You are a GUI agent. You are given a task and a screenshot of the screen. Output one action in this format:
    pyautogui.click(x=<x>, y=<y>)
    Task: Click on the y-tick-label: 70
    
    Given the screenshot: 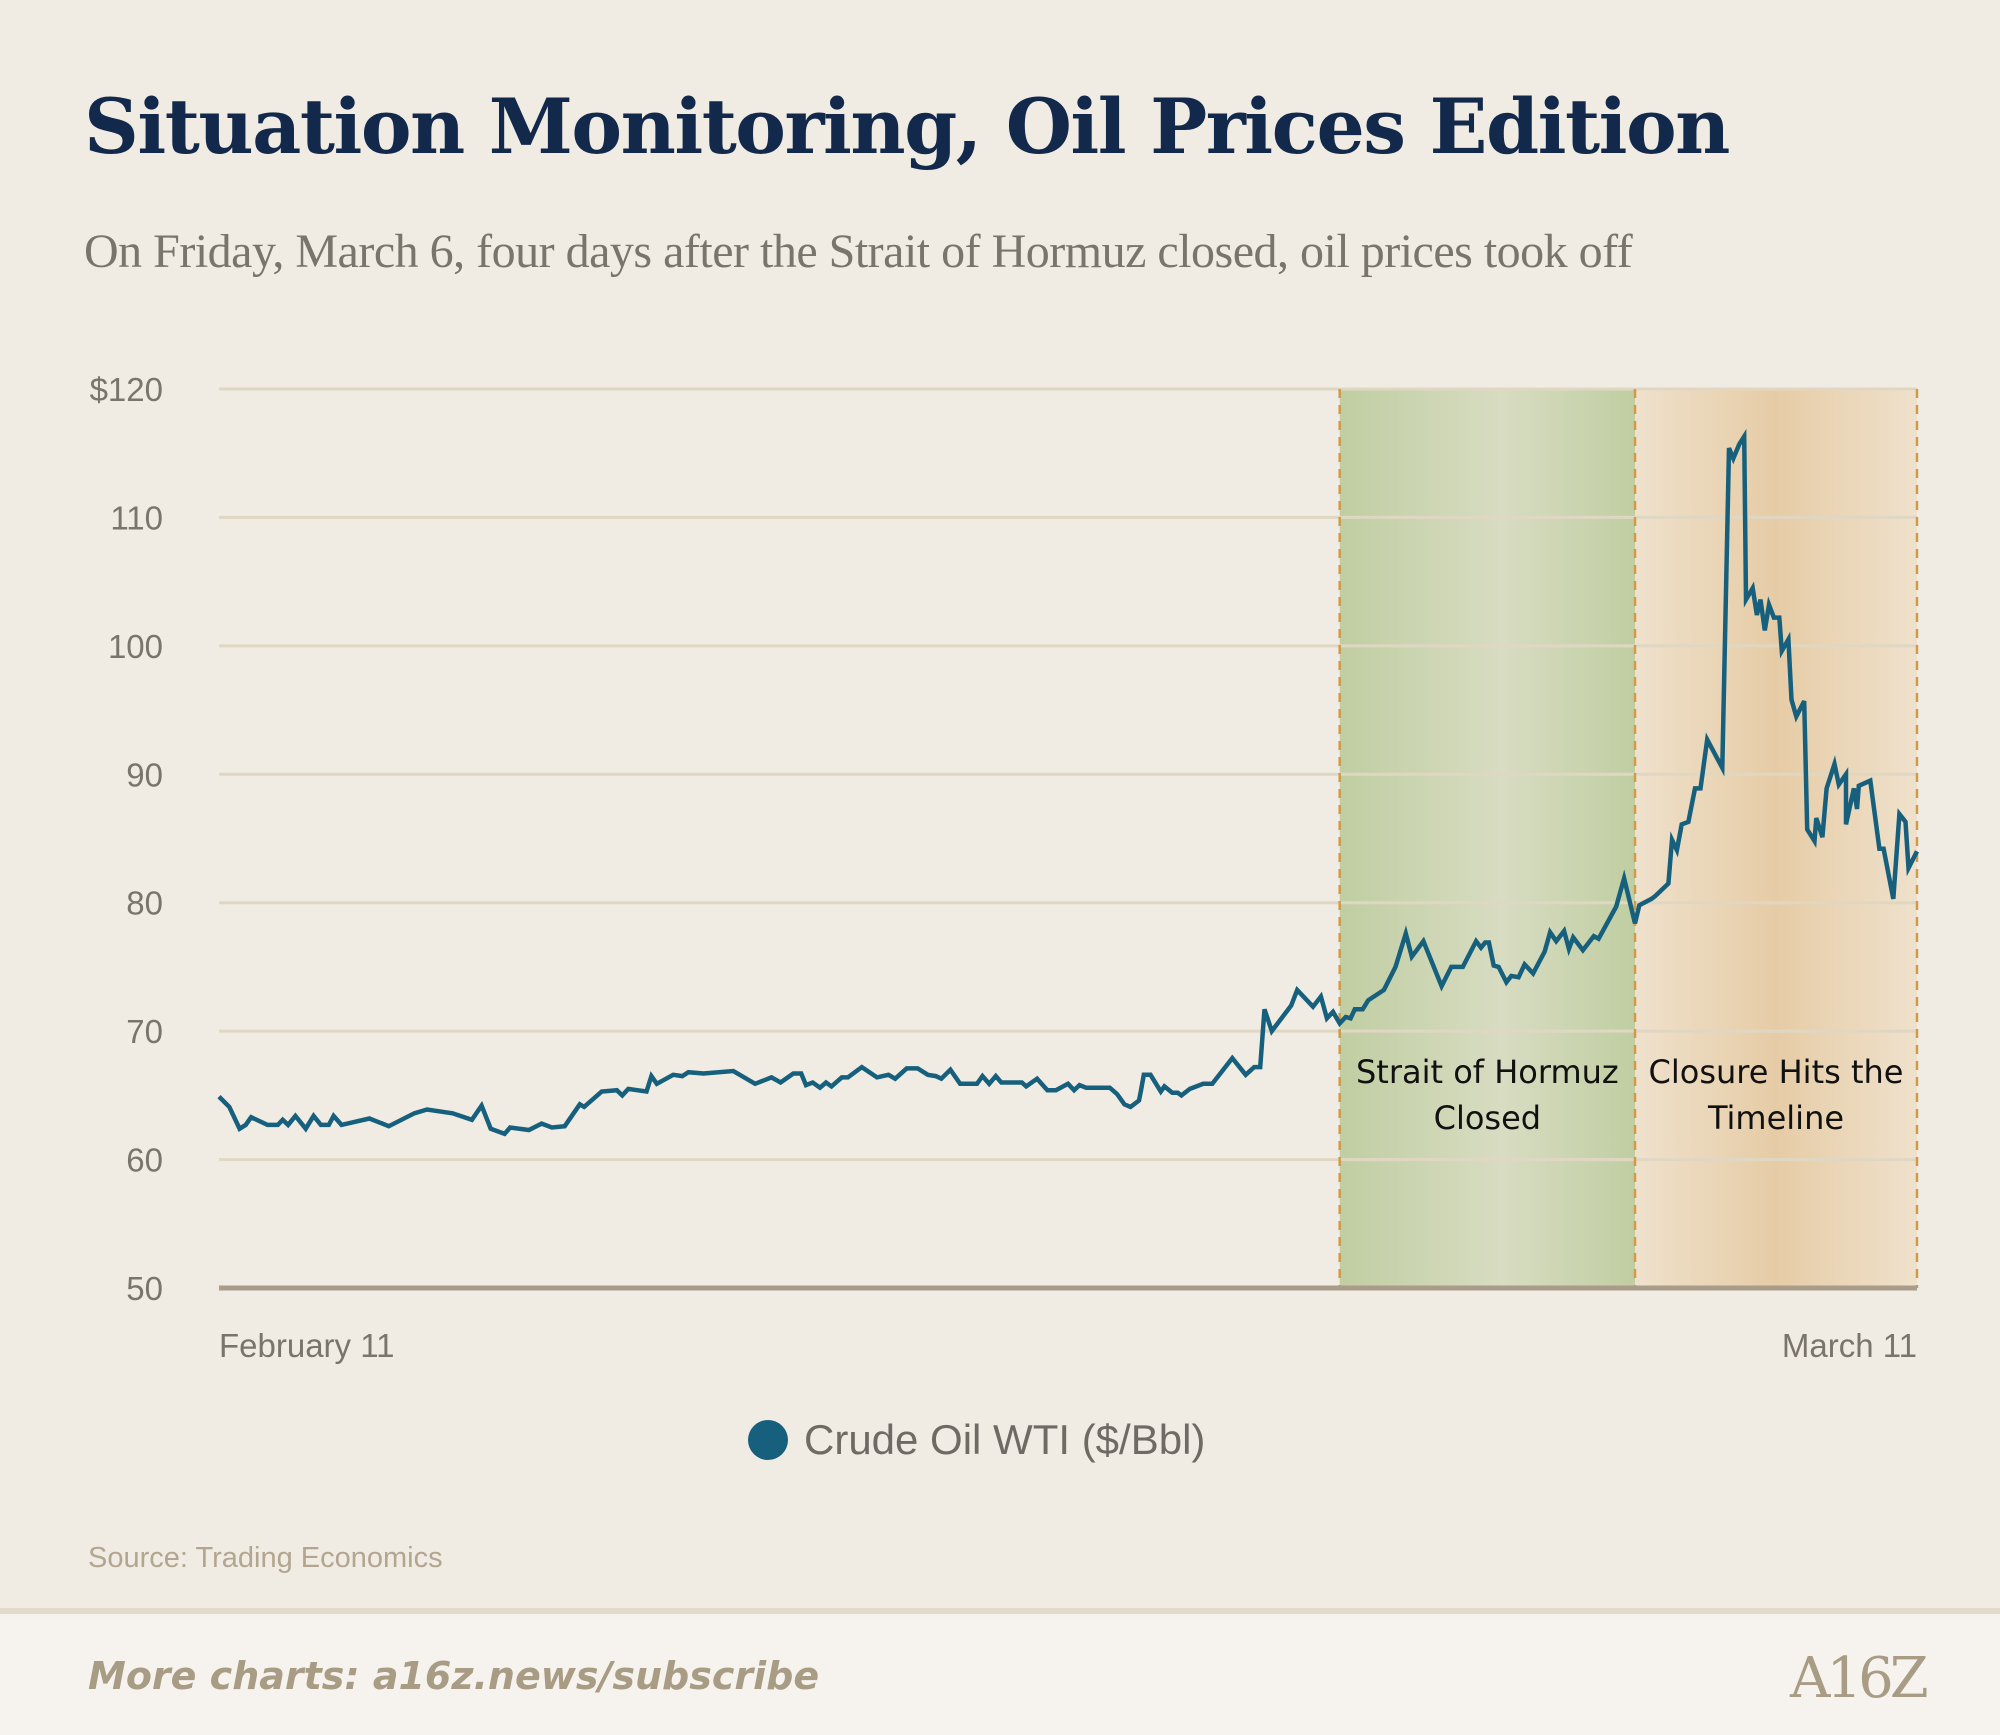 What is the action you would take?
    pyautogui.click(x=144, y=1031)
    